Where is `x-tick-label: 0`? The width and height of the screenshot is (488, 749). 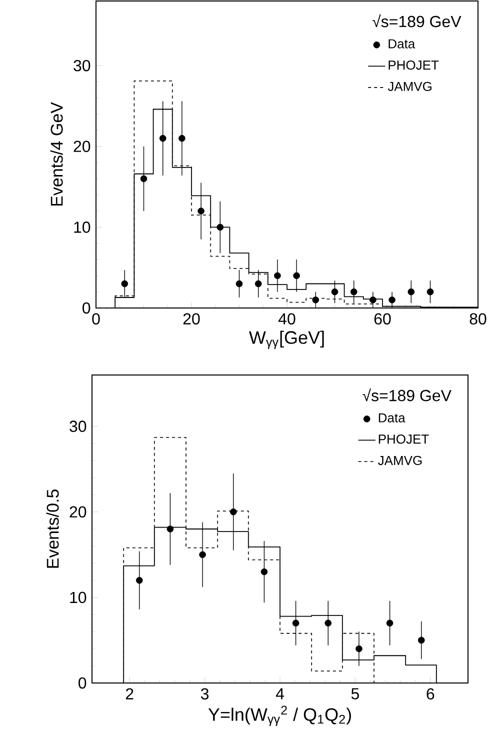 x-tick-label: 0 is located at coordinates (96, 319).